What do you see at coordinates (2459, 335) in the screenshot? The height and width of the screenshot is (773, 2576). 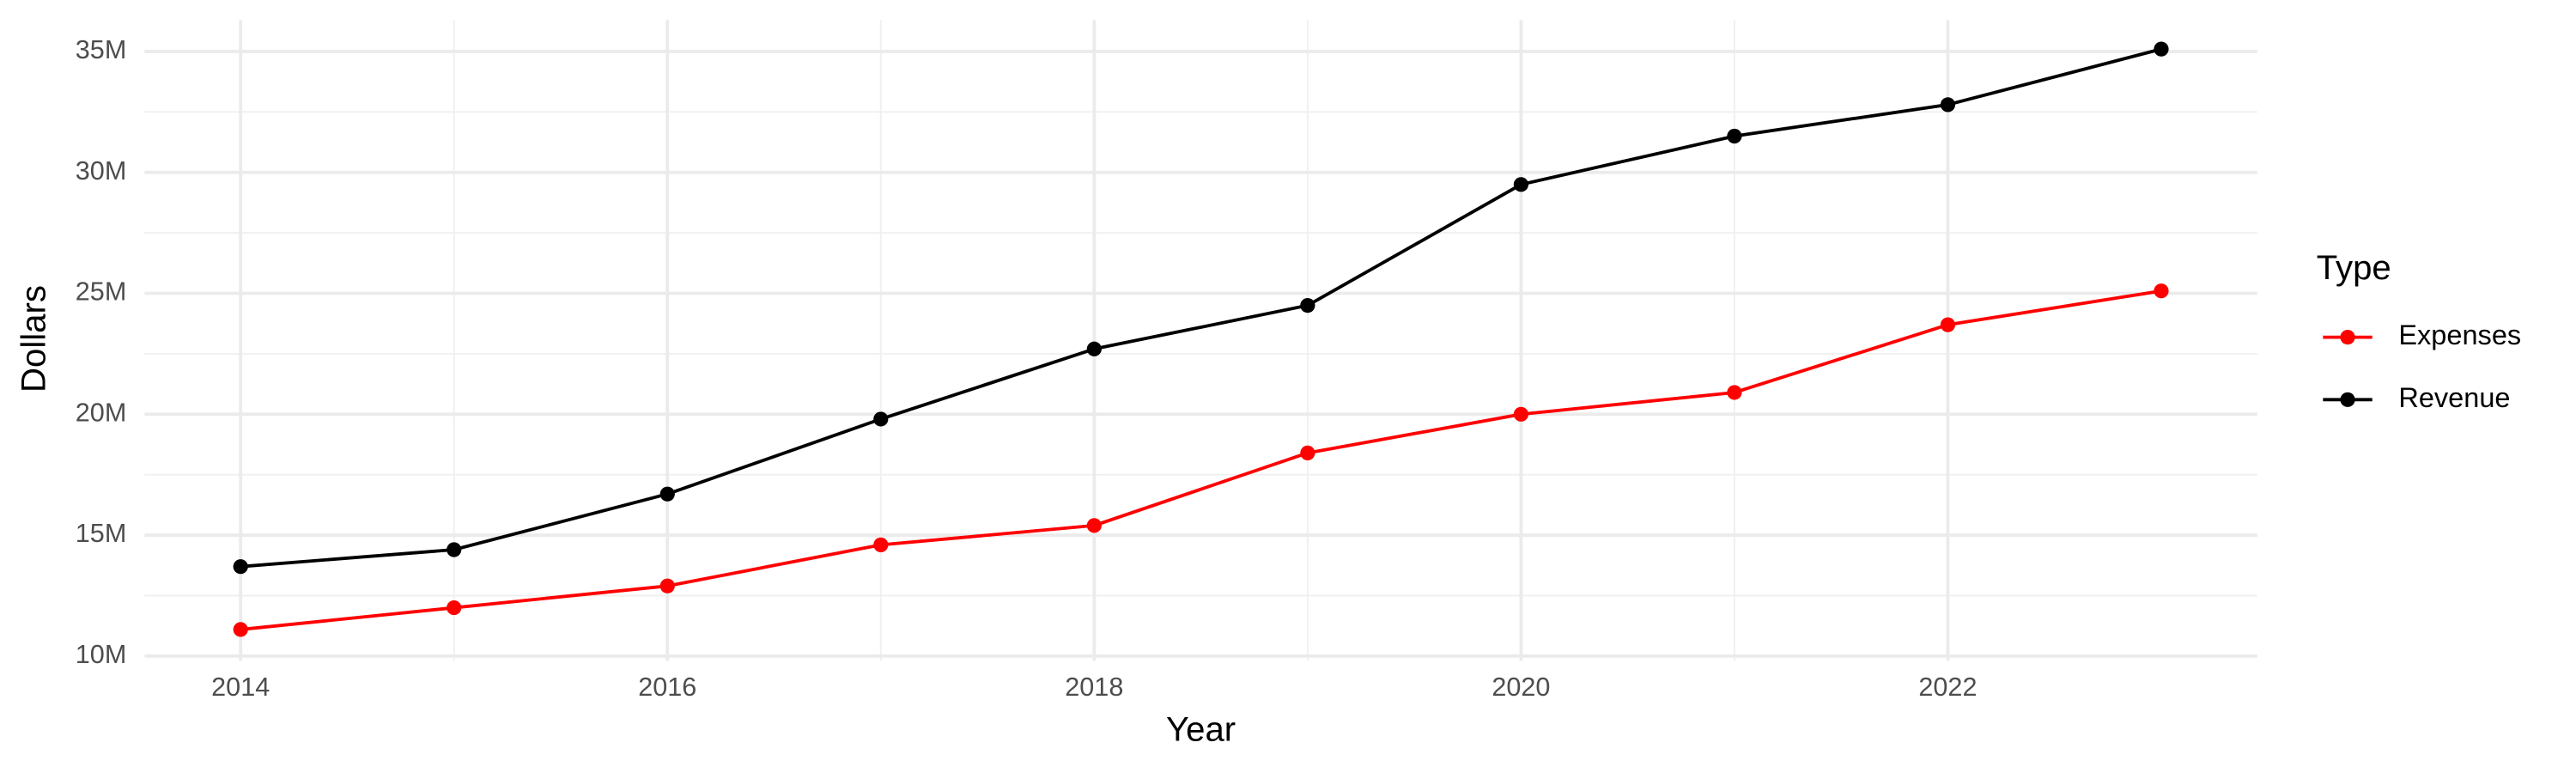 I see `legend-label: Expenses` at bounding box center [2459, 335].